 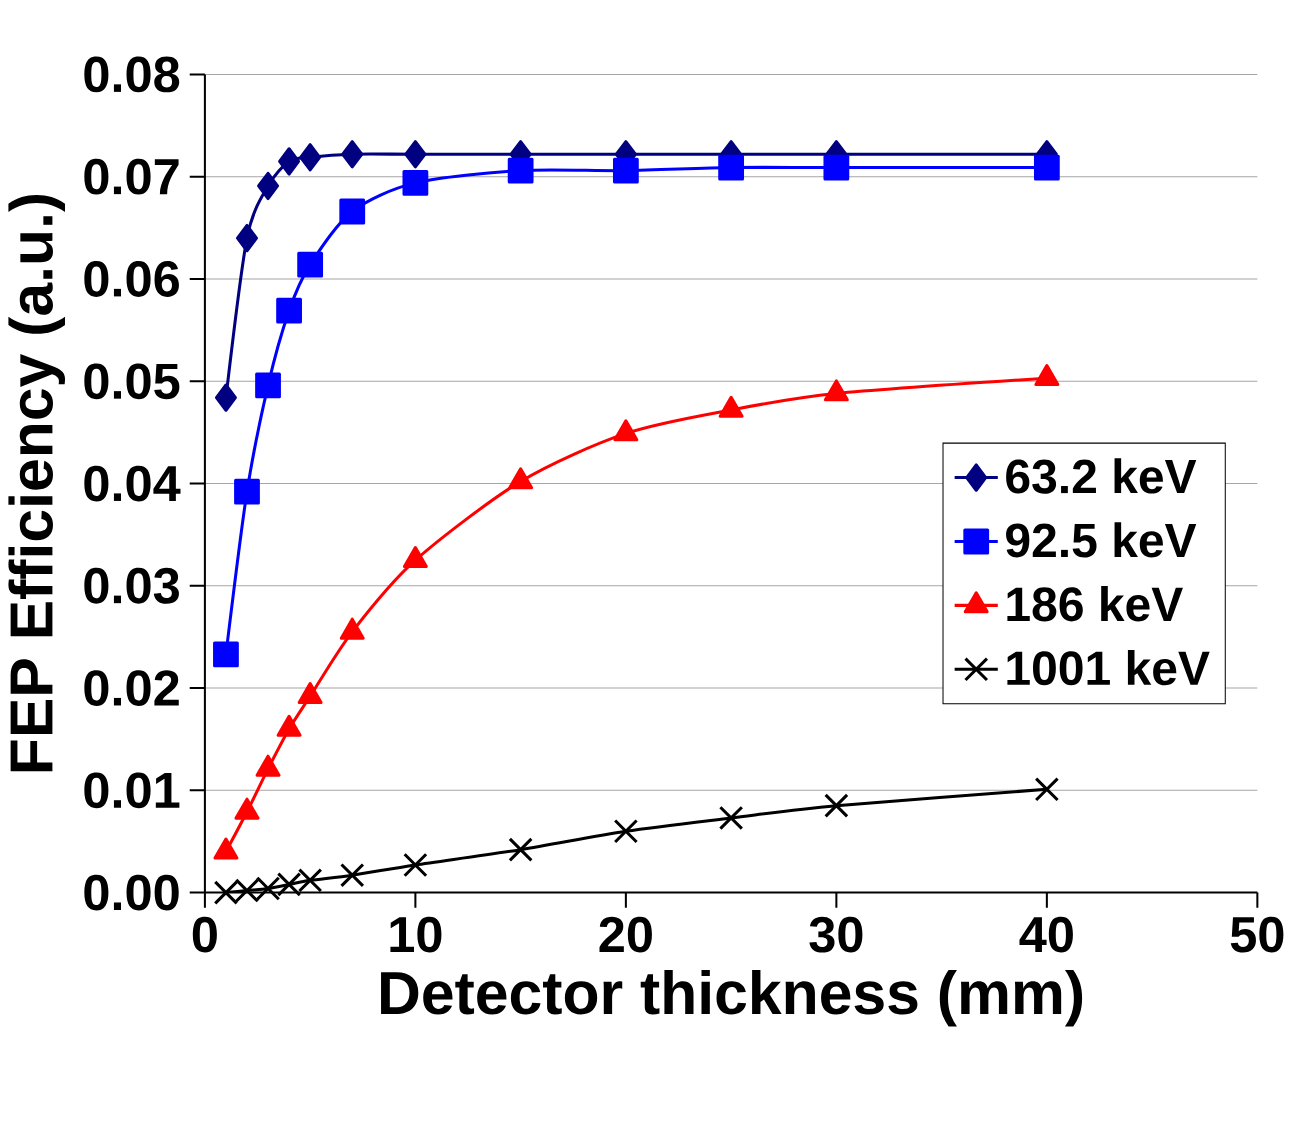 I want to click on x-tick-label: 40, so click(x=1046, y=934).